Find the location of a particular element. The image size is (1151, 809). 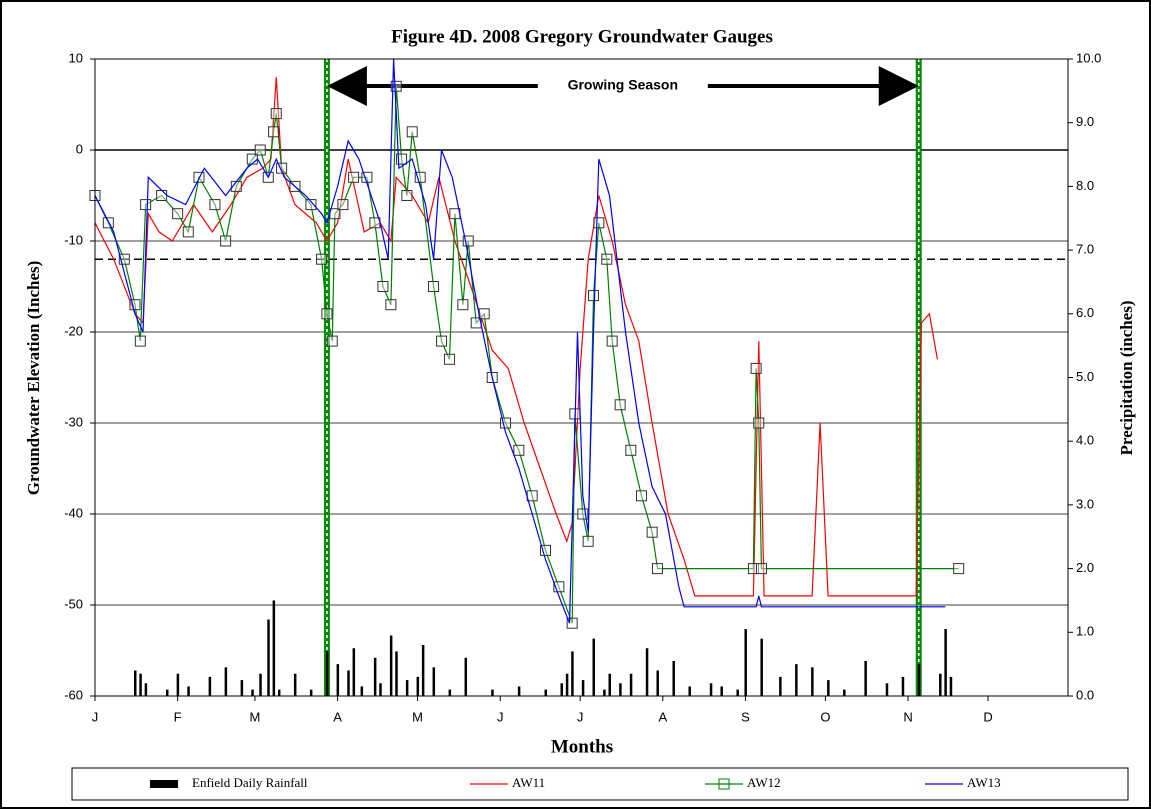

y-tick-label: 10 is located at coordinates (76, 57).